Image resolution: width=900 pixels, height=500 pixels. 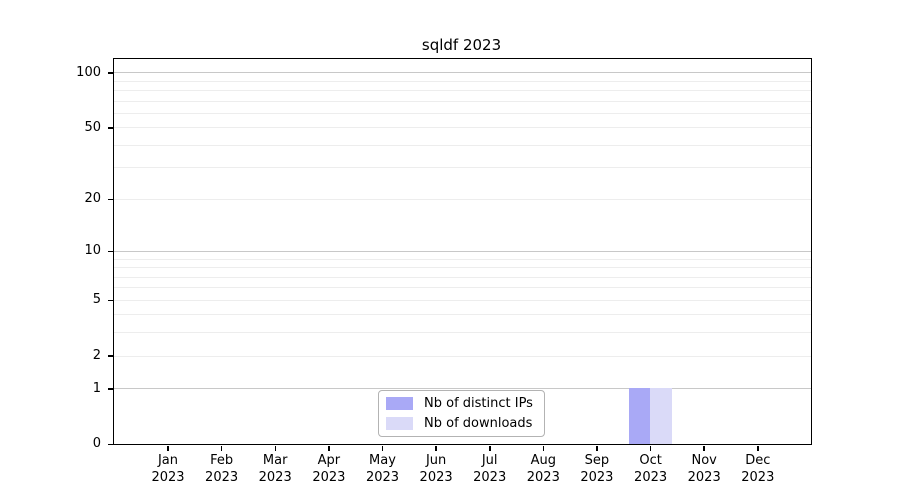 I want to click on x-tick-label-apr-2023: Apr 2023, so click(x=329, y=469).